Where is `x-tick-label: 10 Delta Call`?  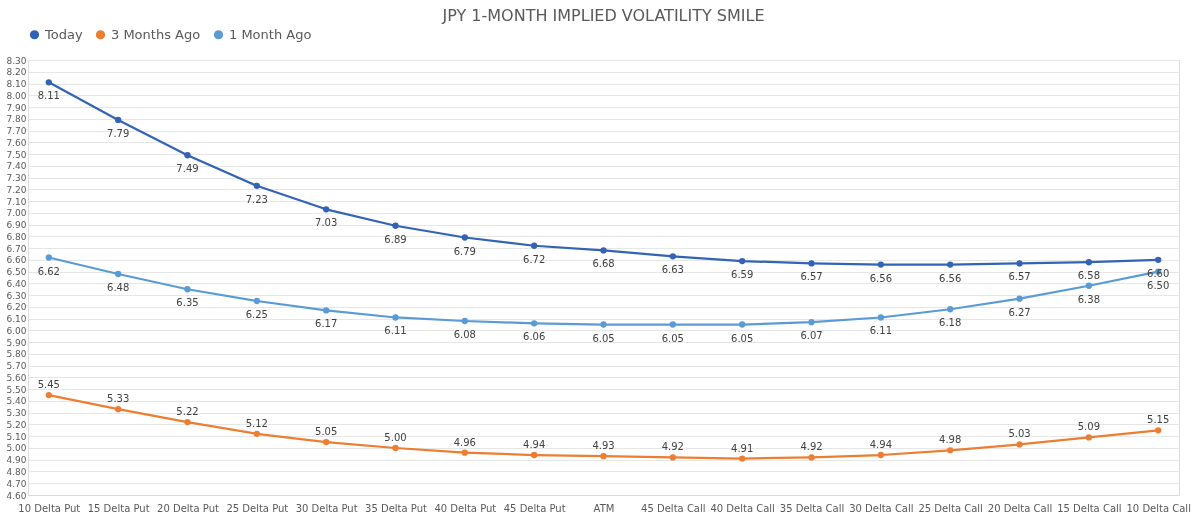 x-tick-label: 10 Delta Call is located at coordinates (1158, 508).